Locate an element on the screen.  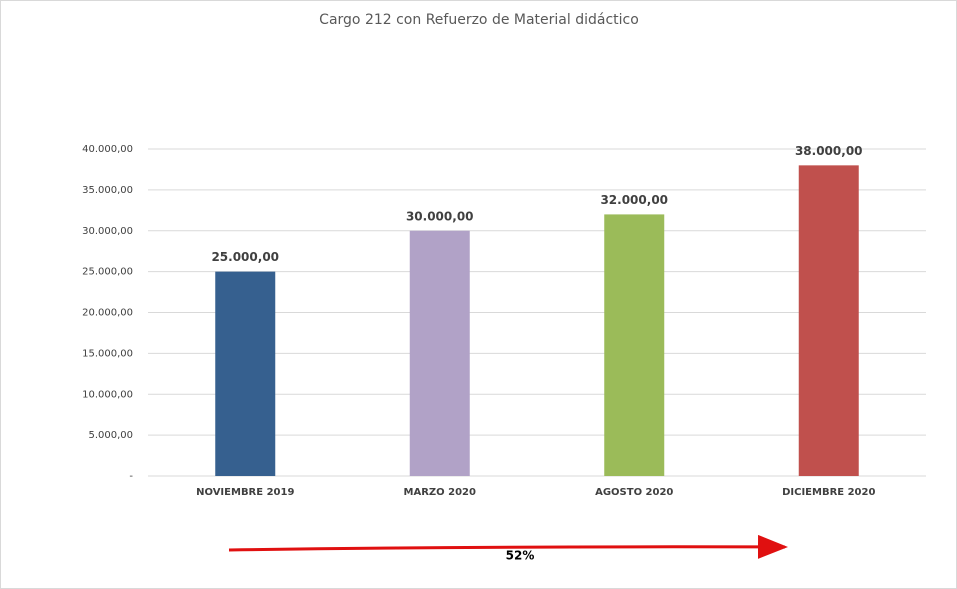
value-label: 32.000,00 is located at coordinates (634, 200).